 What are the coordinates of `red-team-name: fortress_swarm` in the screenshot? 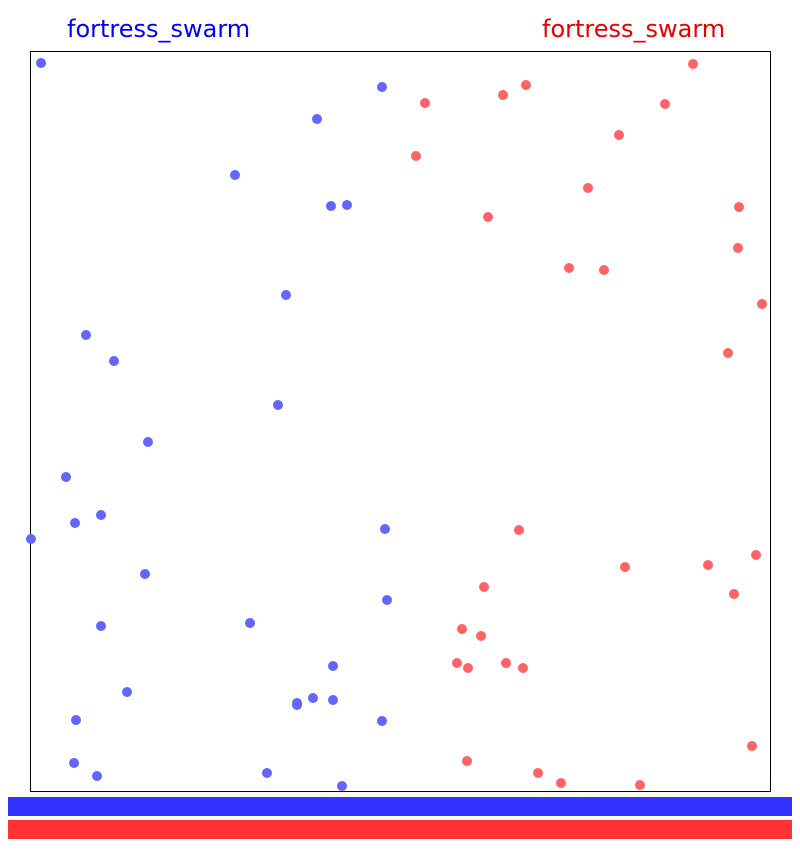 It's located at (634, 29).